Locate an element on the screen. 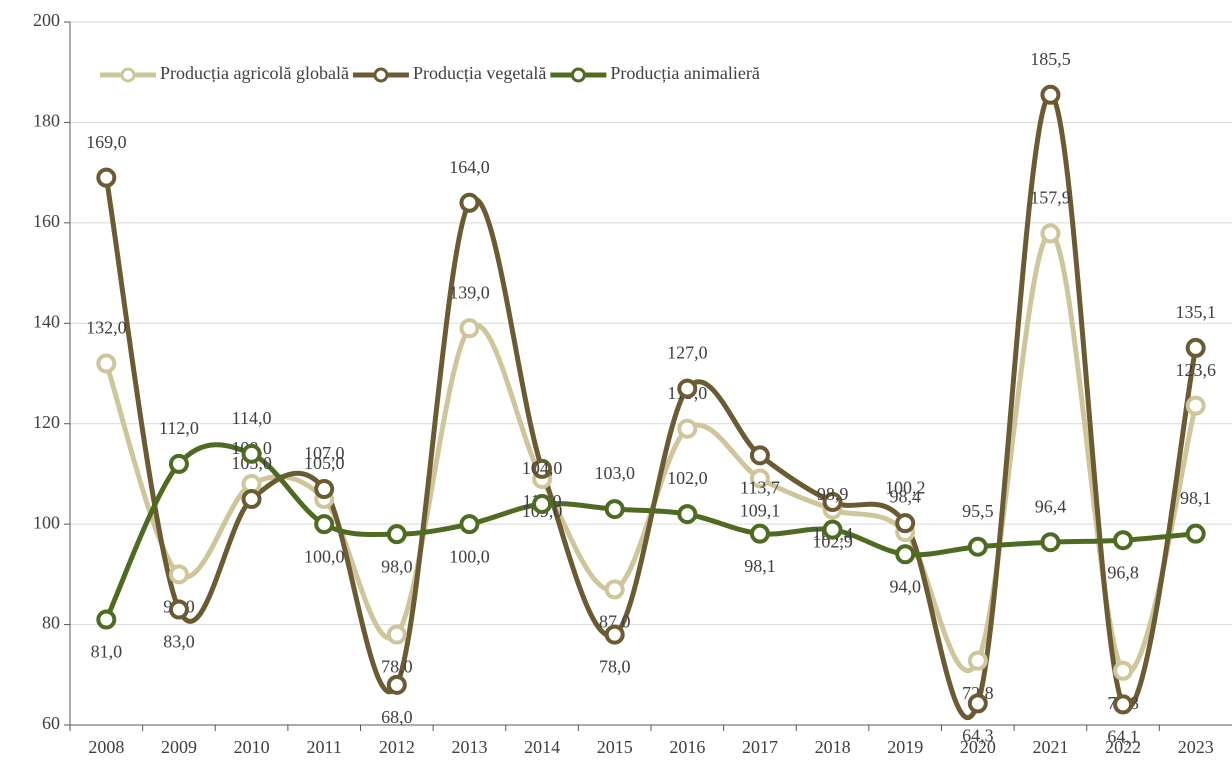 The image size is (1232, 767). x-tick-label: 2019 is located at coordinates (905, 747).